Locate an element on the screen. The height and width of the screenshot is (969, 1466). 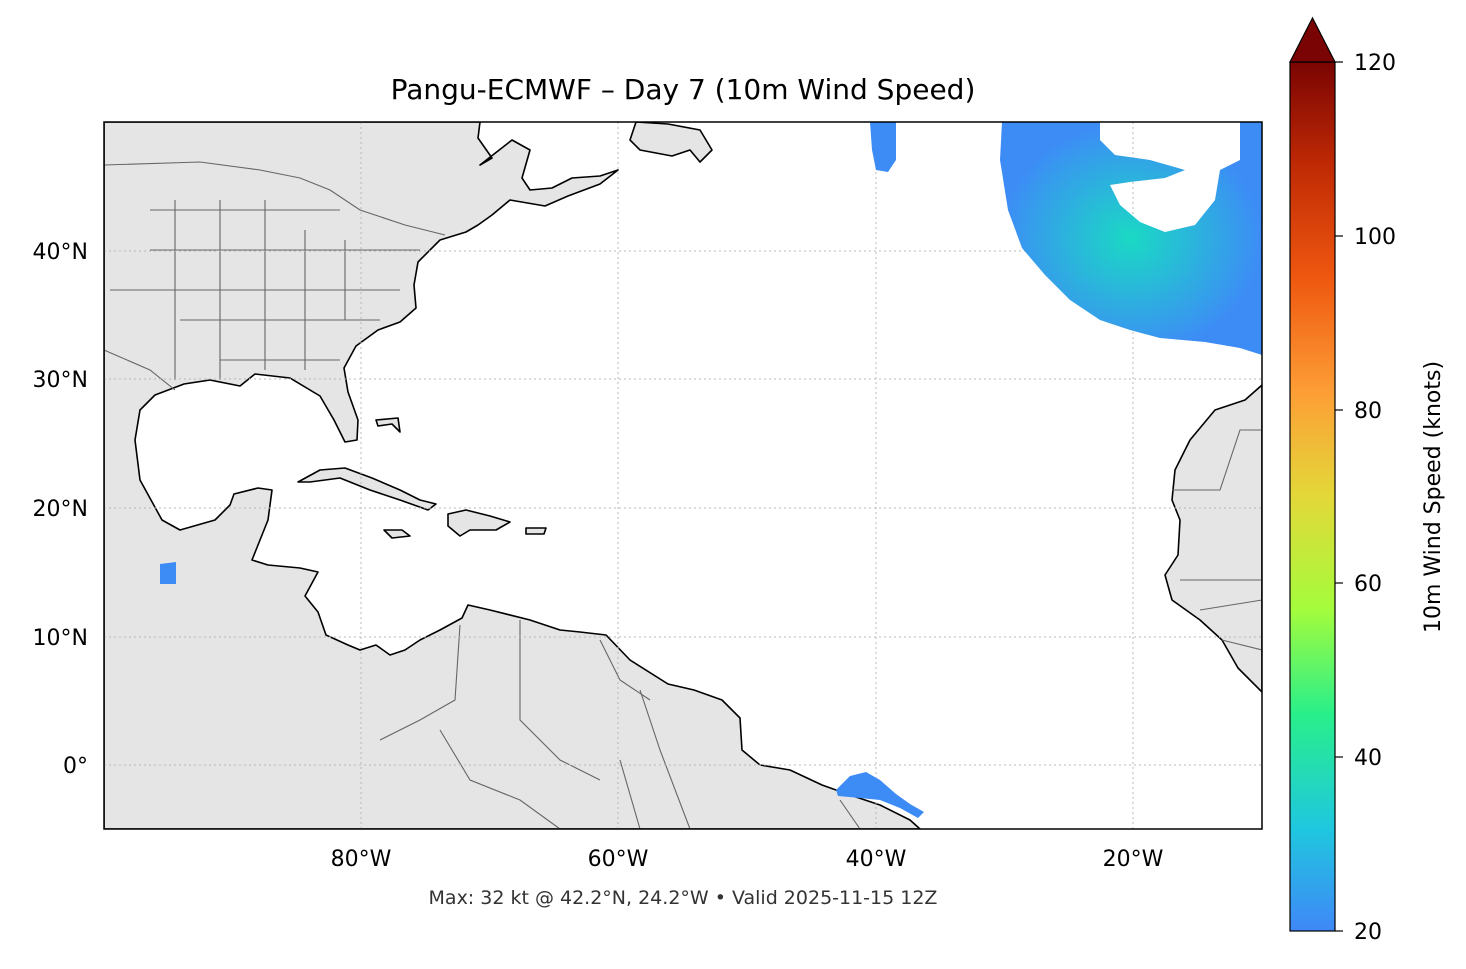
lat-tick-label: 0° is located at coordinates (75, 766).